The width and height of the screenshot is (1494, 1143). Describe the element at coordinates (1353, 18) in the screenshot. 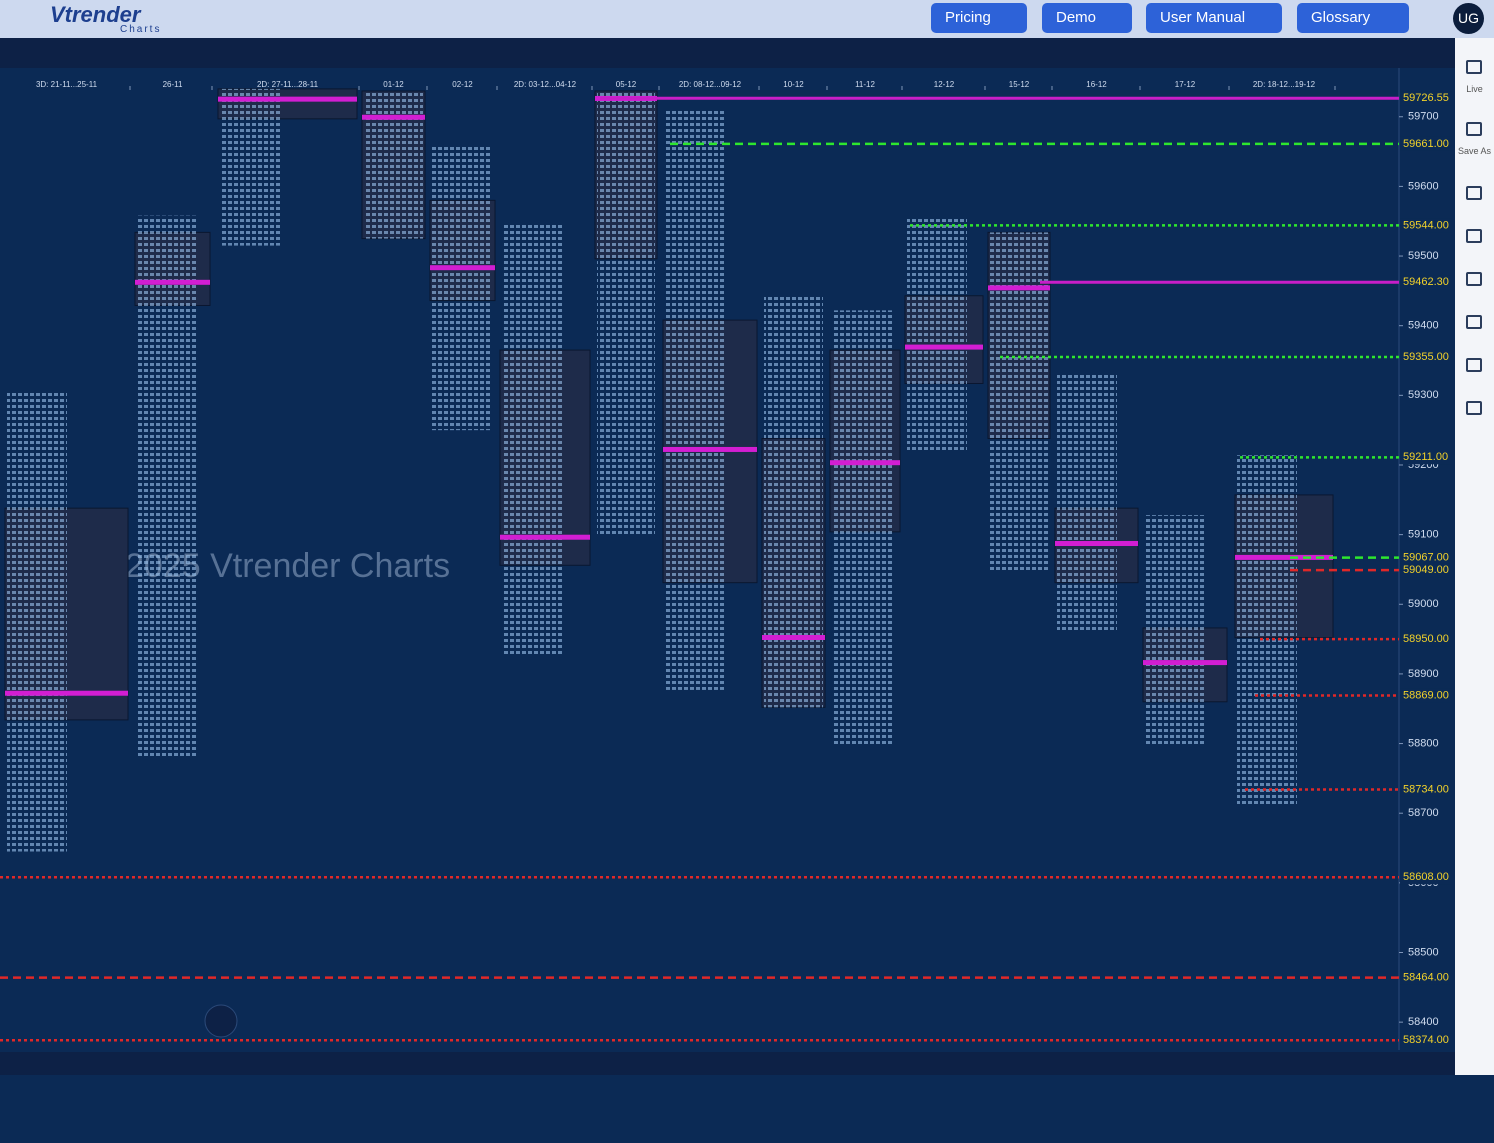

I see `nav-button: Glossary` at that location.